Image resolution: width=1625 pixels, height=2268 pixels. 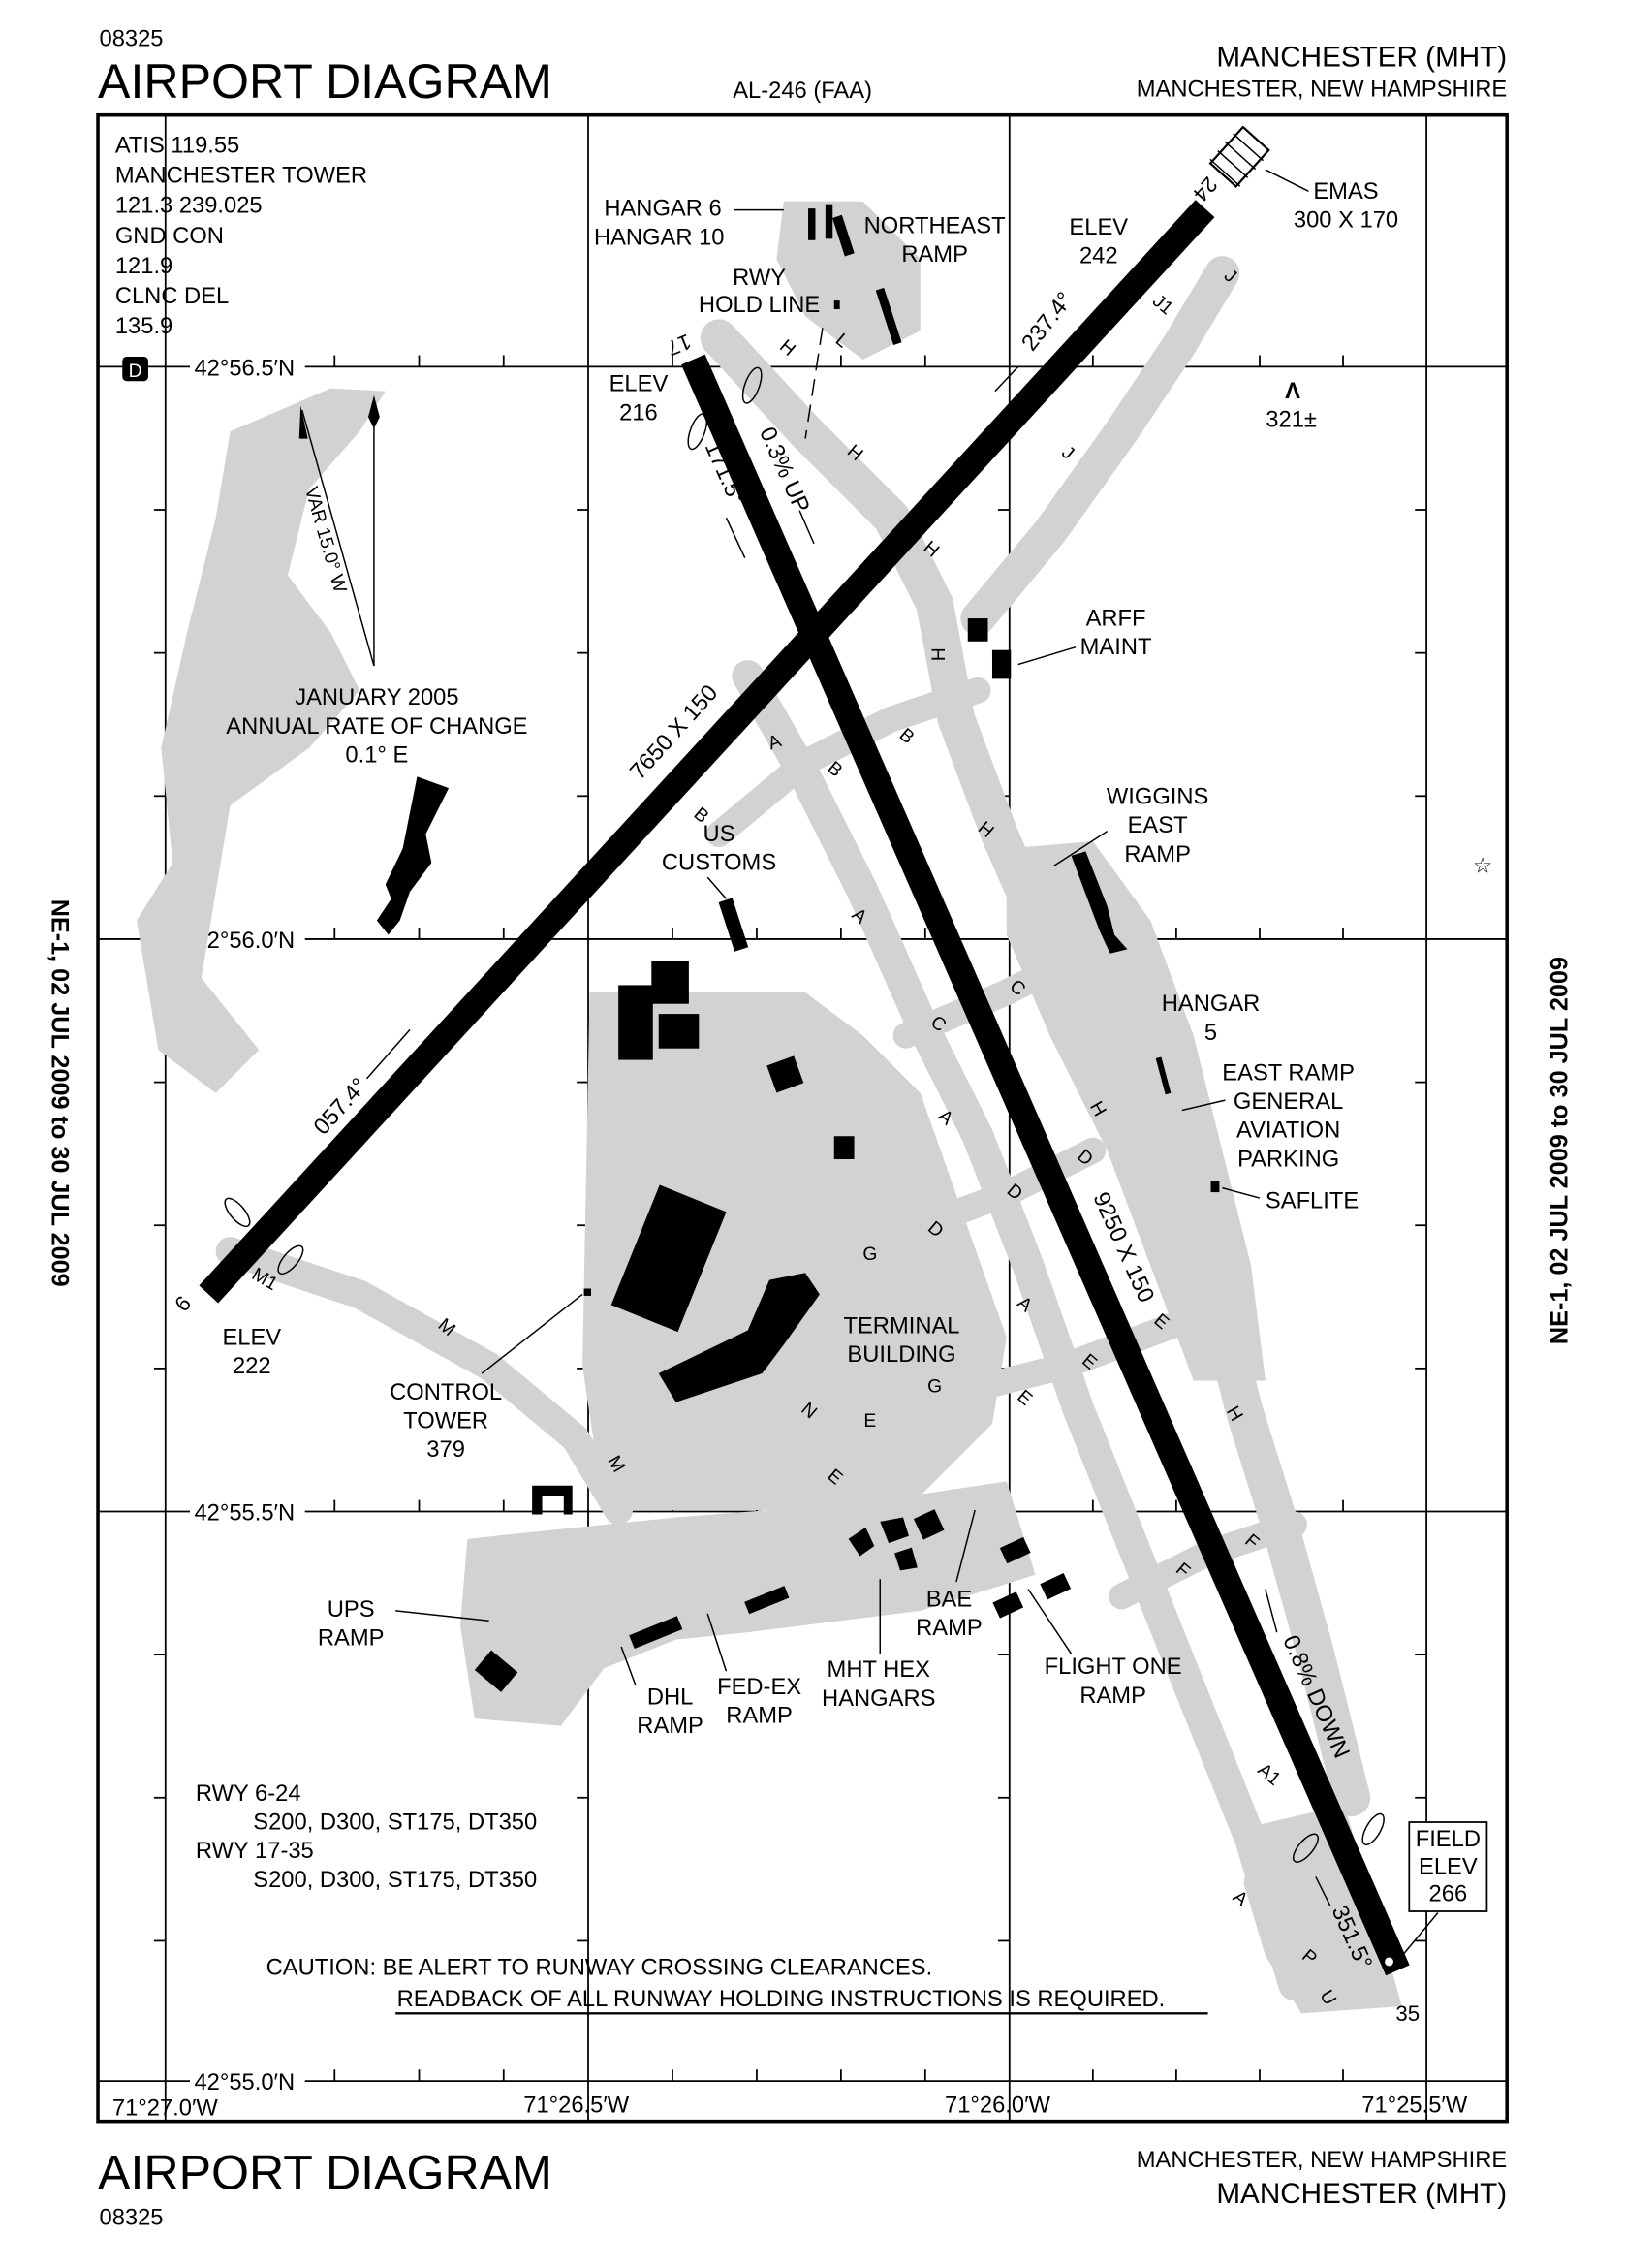 I want to click on rwy-17-elev-label: ELEV, so click(x=639, y=385).